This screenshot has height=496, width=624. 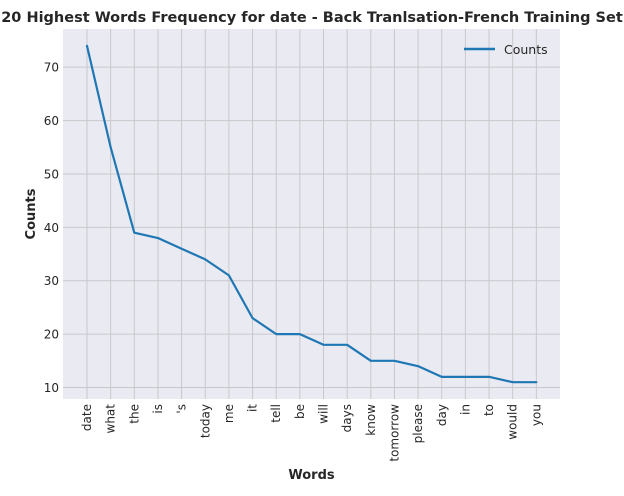 What do you see at coordinates (526, 49) in the screenshot?
I see `legend-label: Counts` at bounding box center [526, 49].